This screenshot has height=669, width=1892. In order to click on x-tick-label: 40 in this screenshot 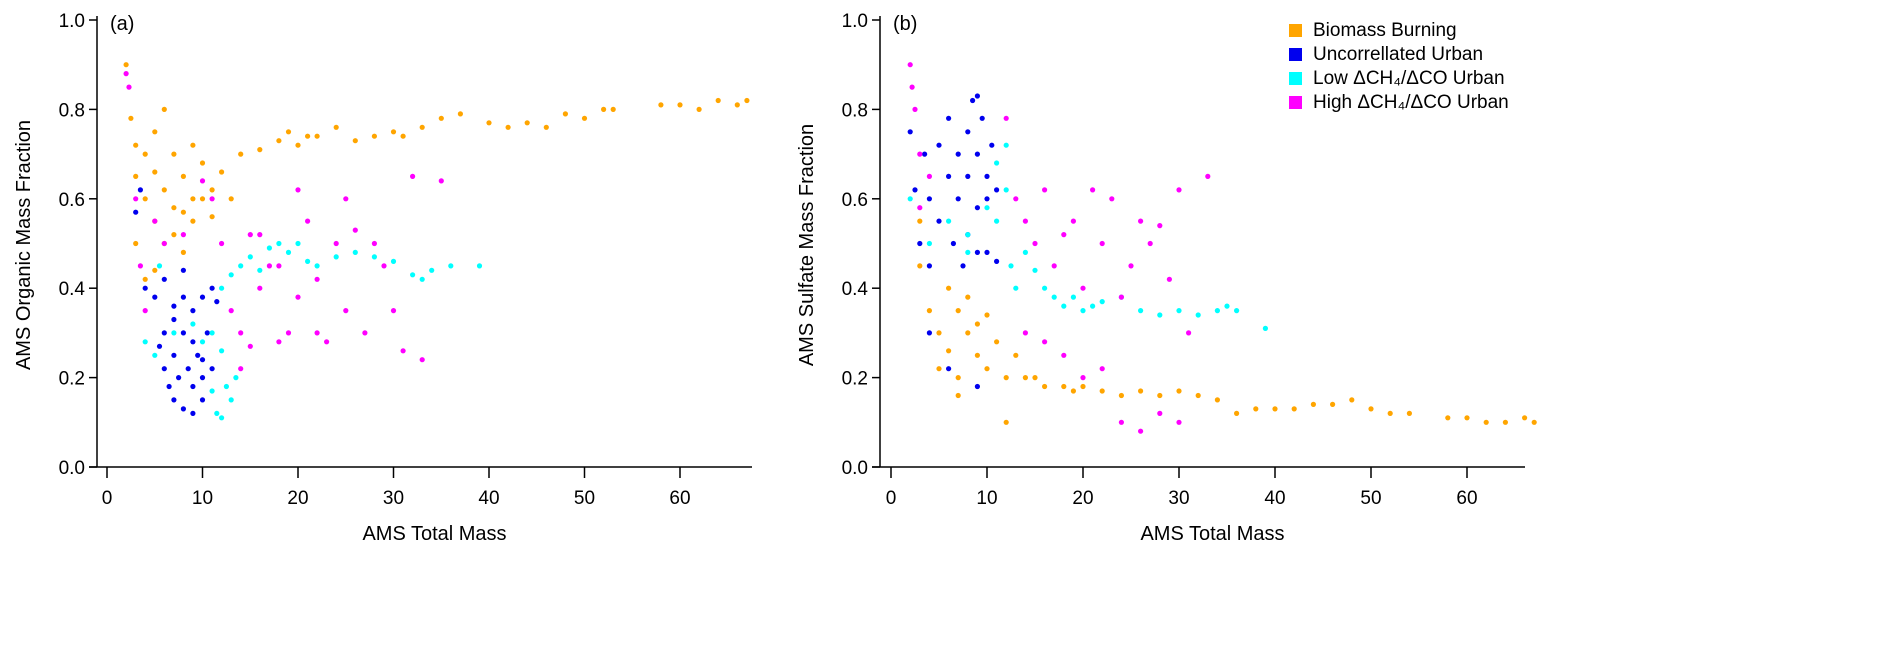, I will do `click(488, 498)`.